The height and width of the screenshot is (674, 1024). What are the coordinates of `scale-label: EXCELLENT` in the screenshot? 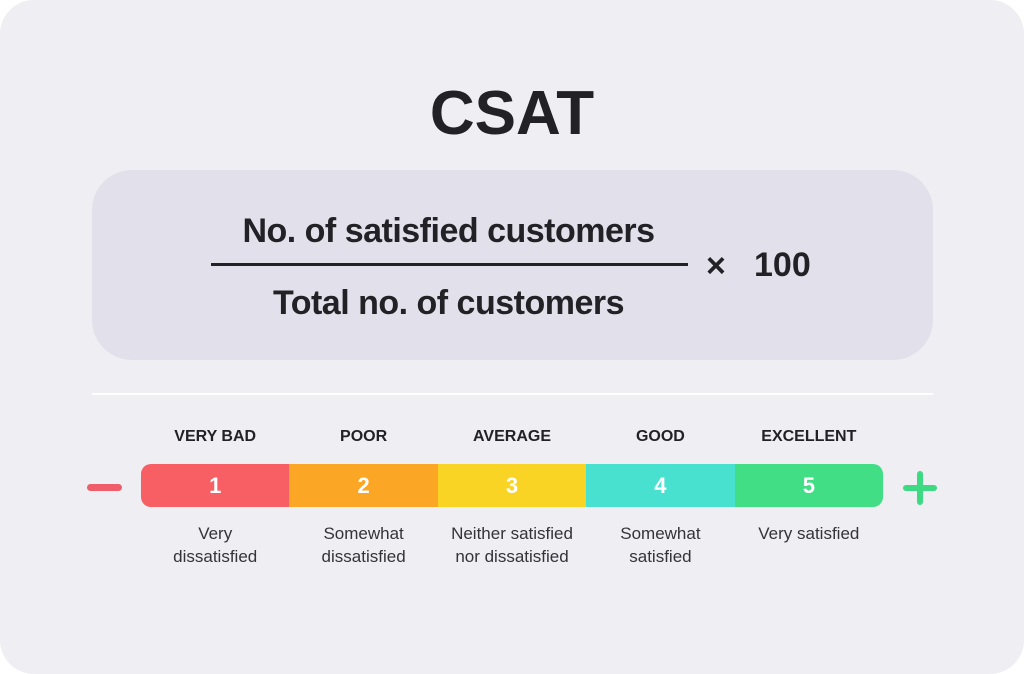 It's located at (809, 436).